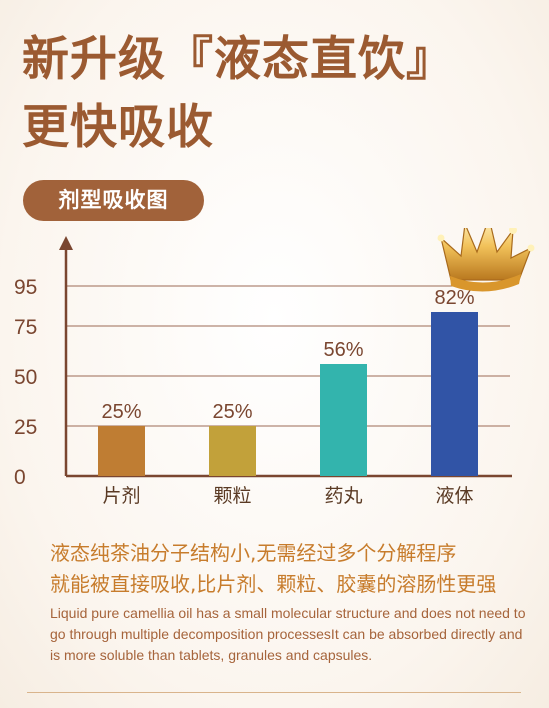 This screenshot has width=549, height=708. What do you see at coordinates (232, 496) in the screenshot?
I see `x-category-label: 颗粒` at bounding box center [232, 496].